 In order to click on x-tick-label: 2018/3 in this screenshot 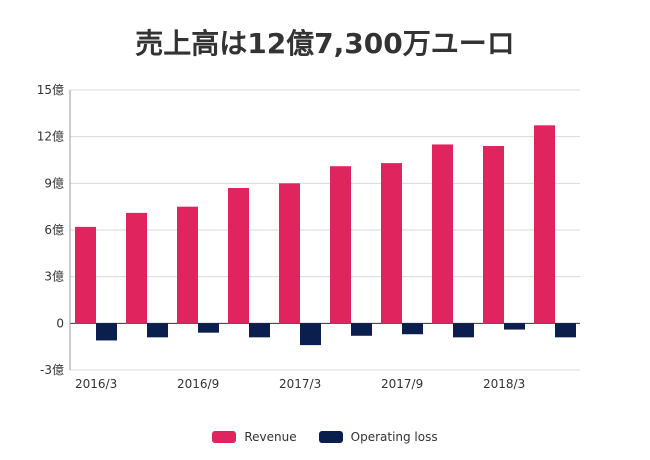, I will do `click(504, 384)`.